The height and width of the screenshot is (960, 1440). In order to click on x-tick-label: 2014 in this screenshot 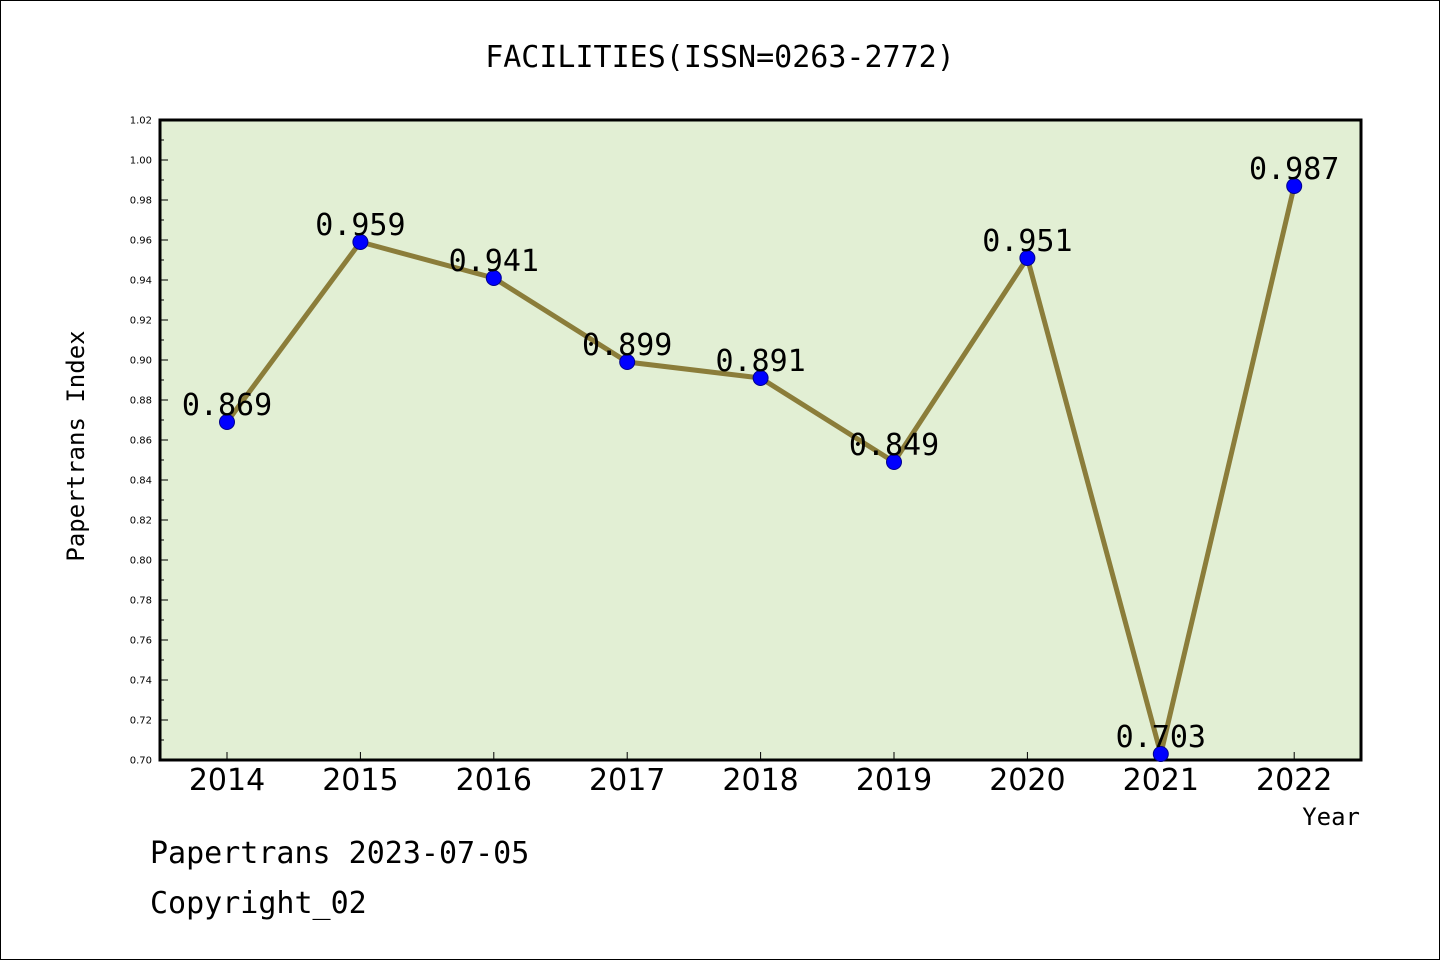, I will do `click(227, 780)`.